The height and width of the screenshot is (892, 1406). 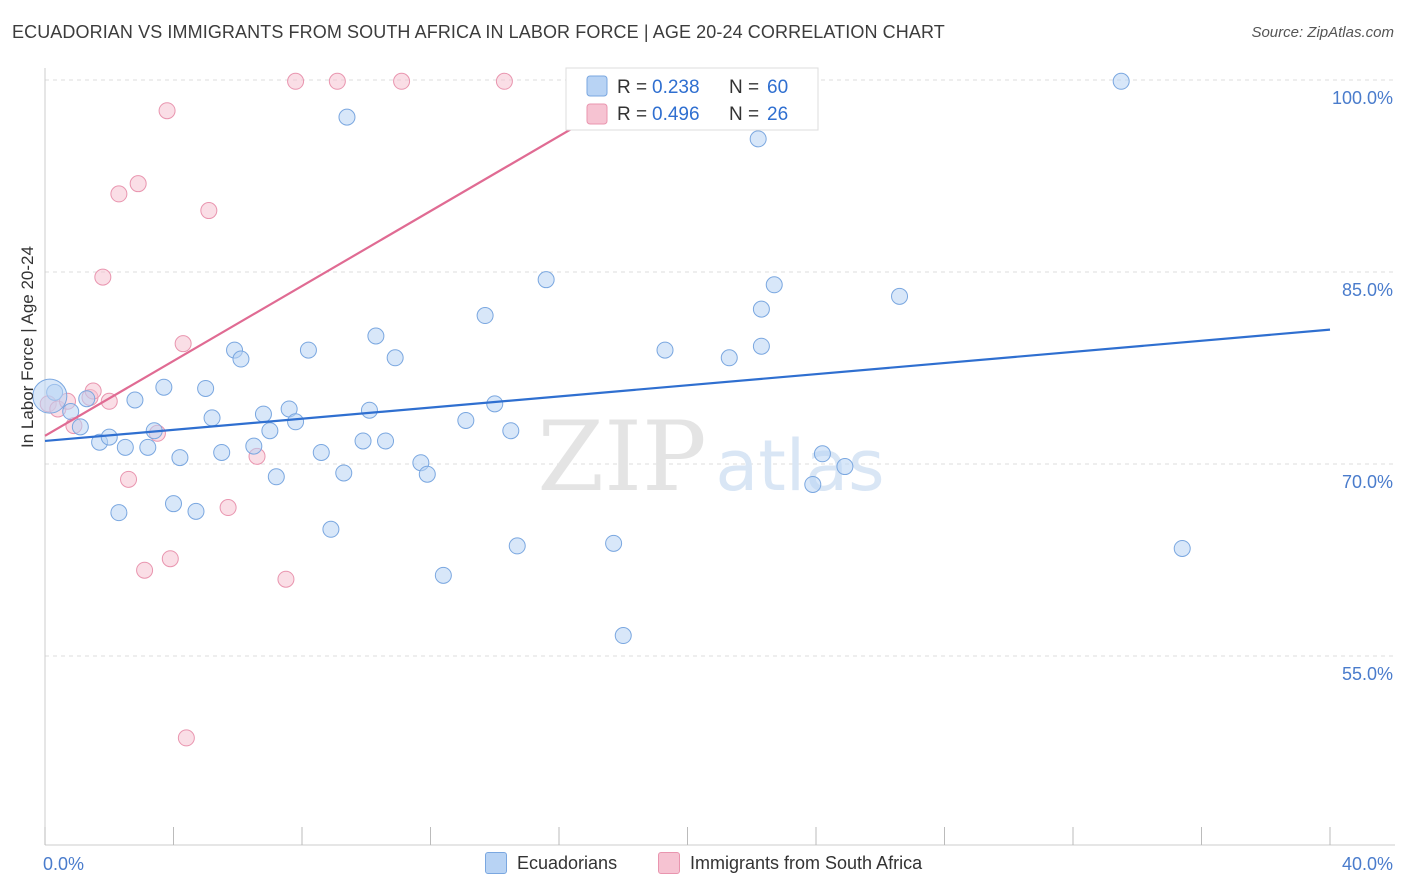 What do you see at coordinates (777, 87) in the screenshot?
I see `legend-n-value-1: 60` at bounding box center [777, 87].